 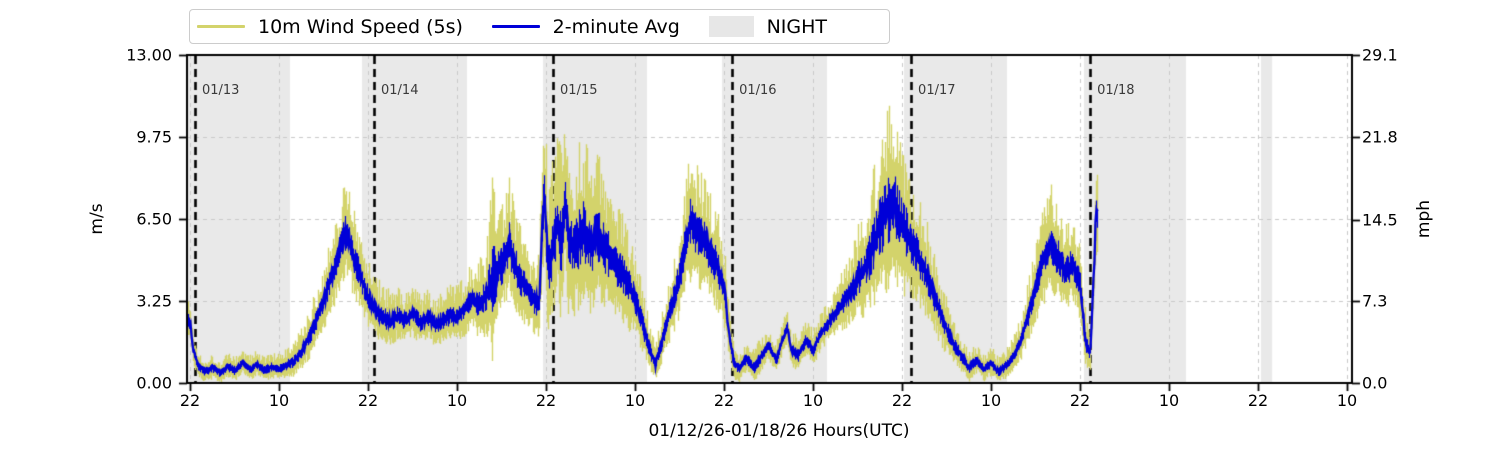 What do you see at coordinates (1375, 301) in the screenshot?
I see `y-tick-label-right: 7.3` at bounding box center [1375, 301].